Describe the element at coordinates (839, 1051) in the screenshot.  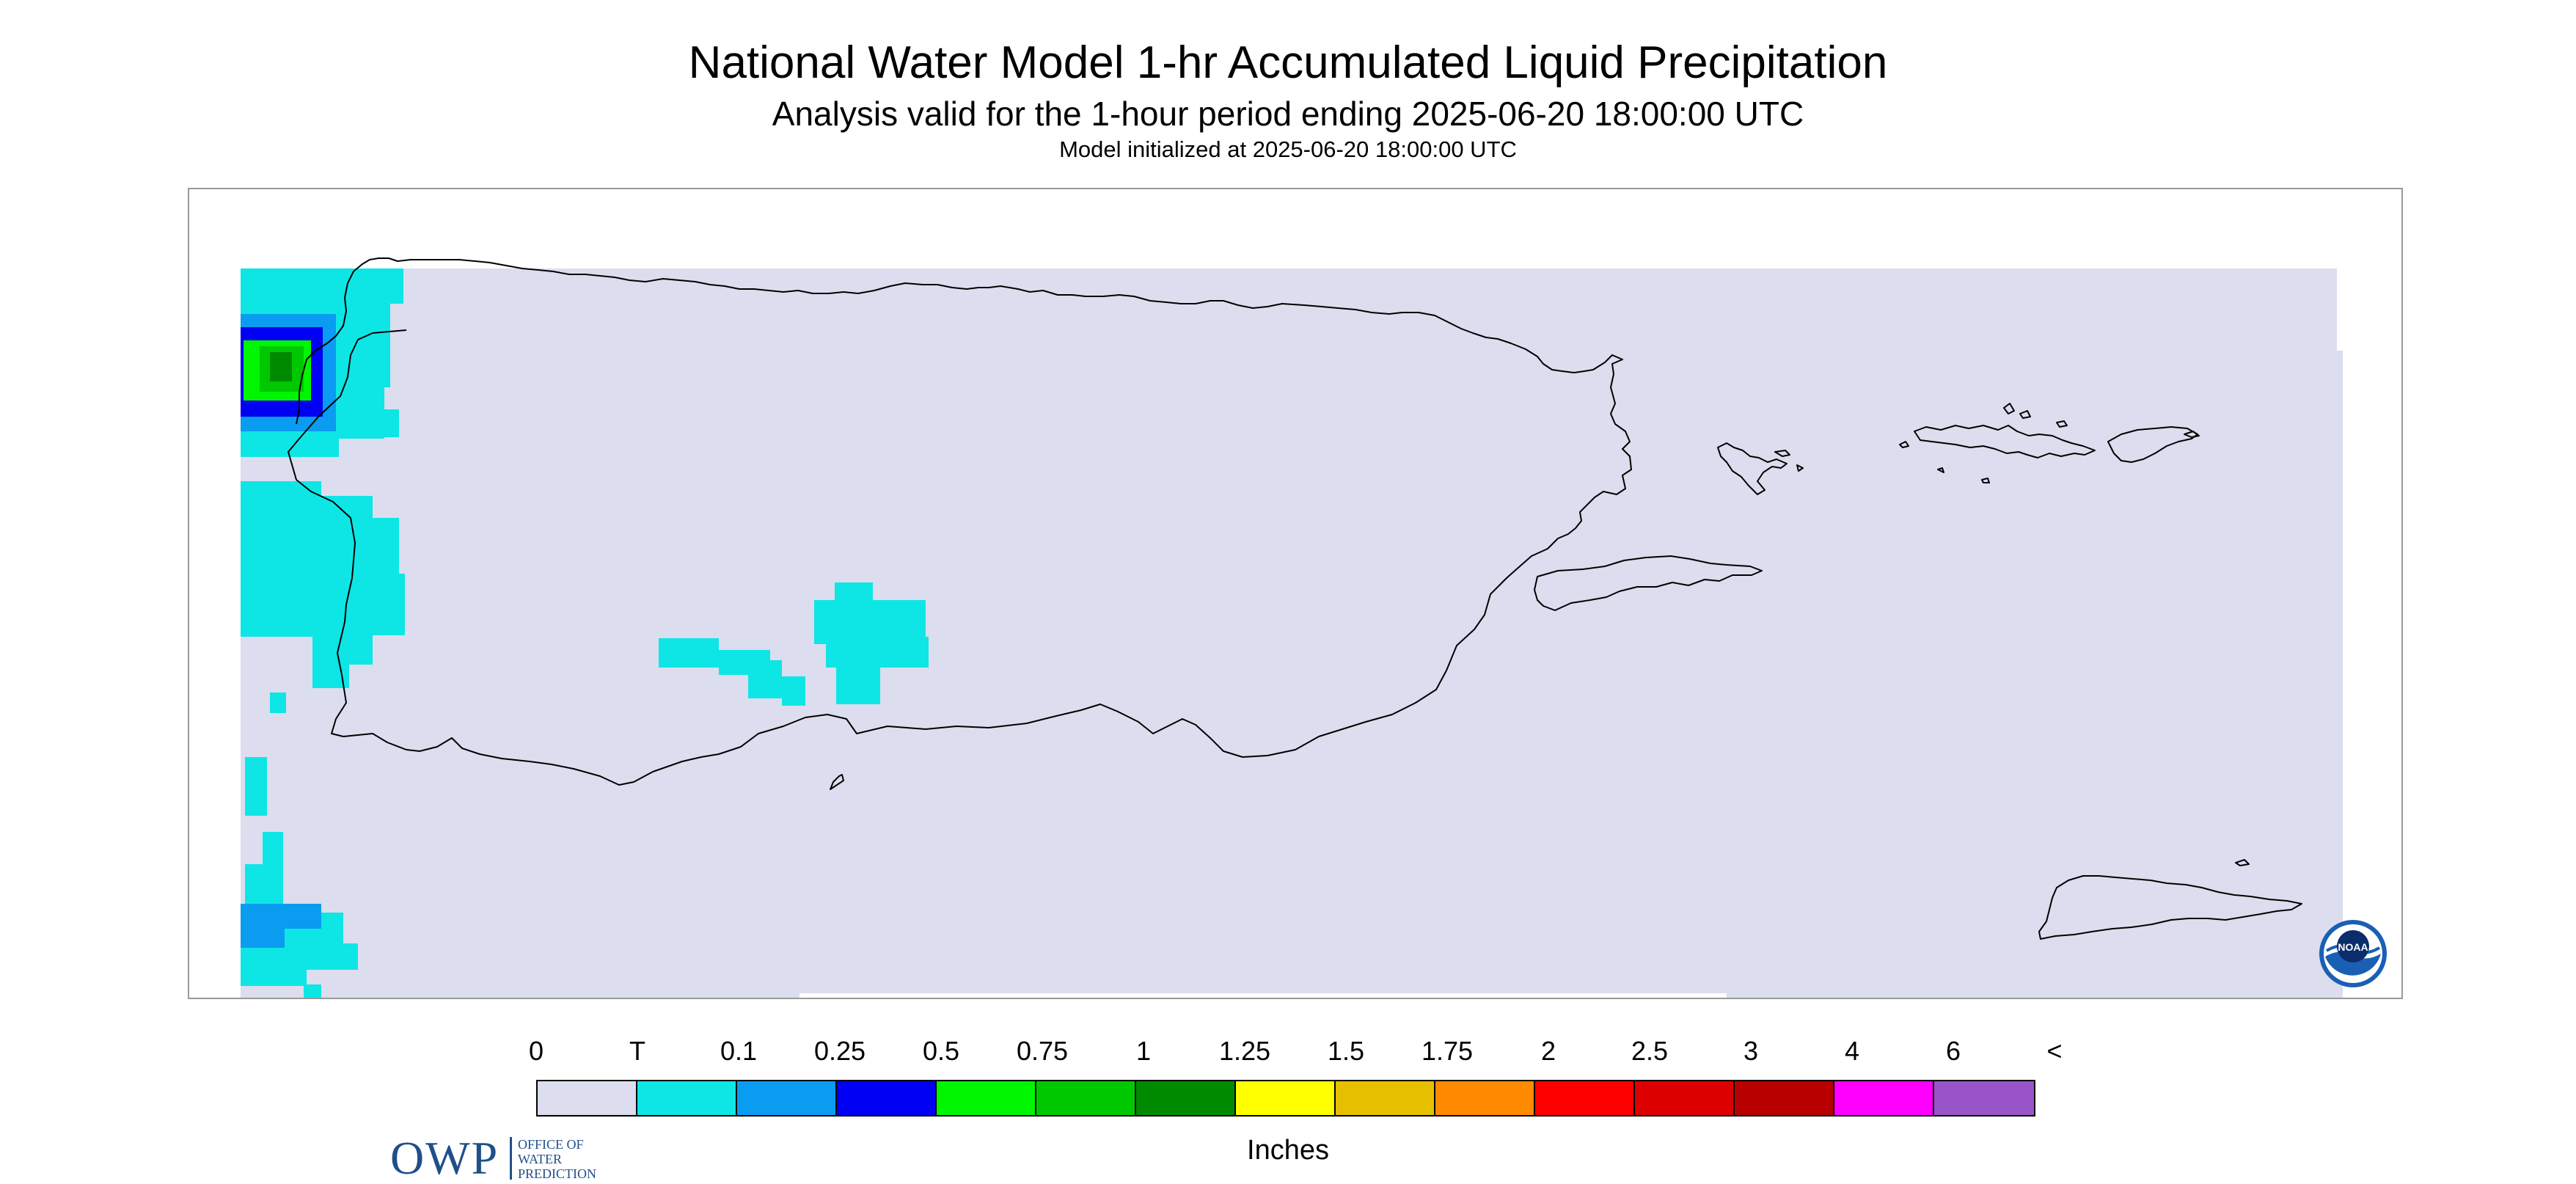
I see `legend-label: 0.25` at that location.